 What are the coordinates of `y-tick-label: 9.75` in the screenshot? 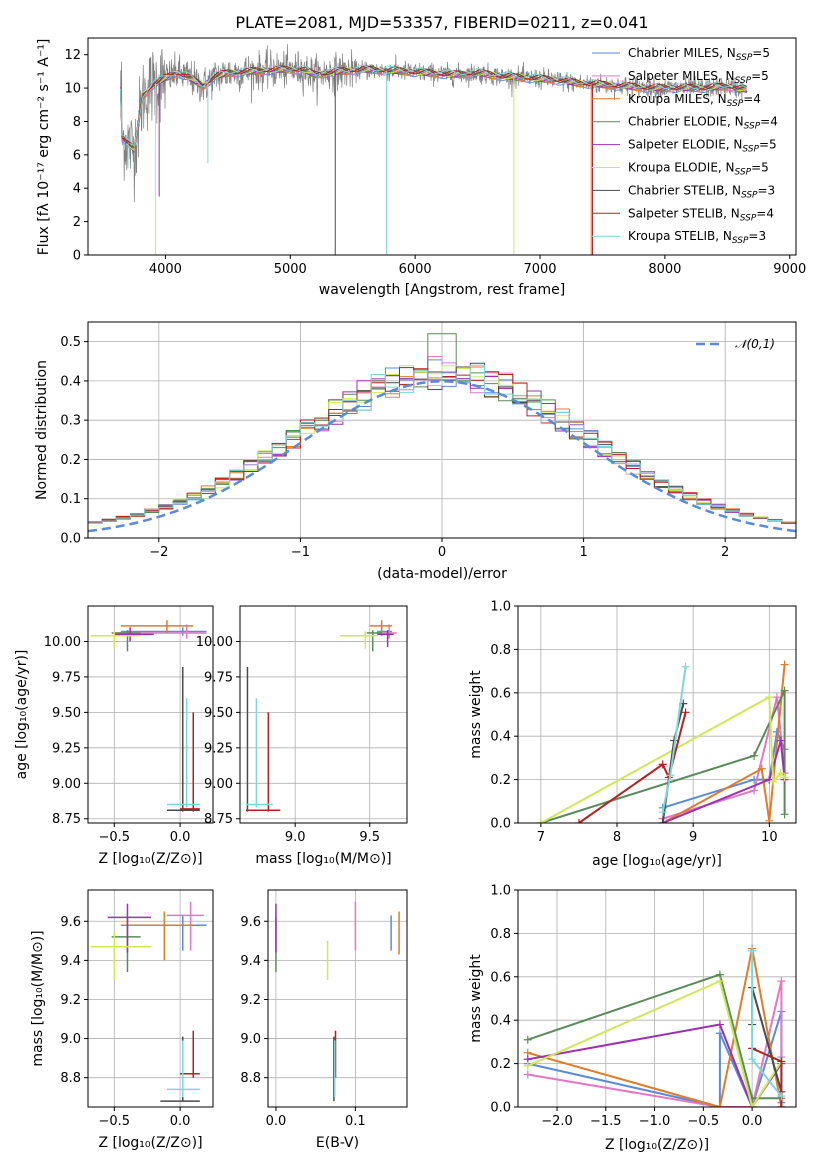 It's located at (218, 677).